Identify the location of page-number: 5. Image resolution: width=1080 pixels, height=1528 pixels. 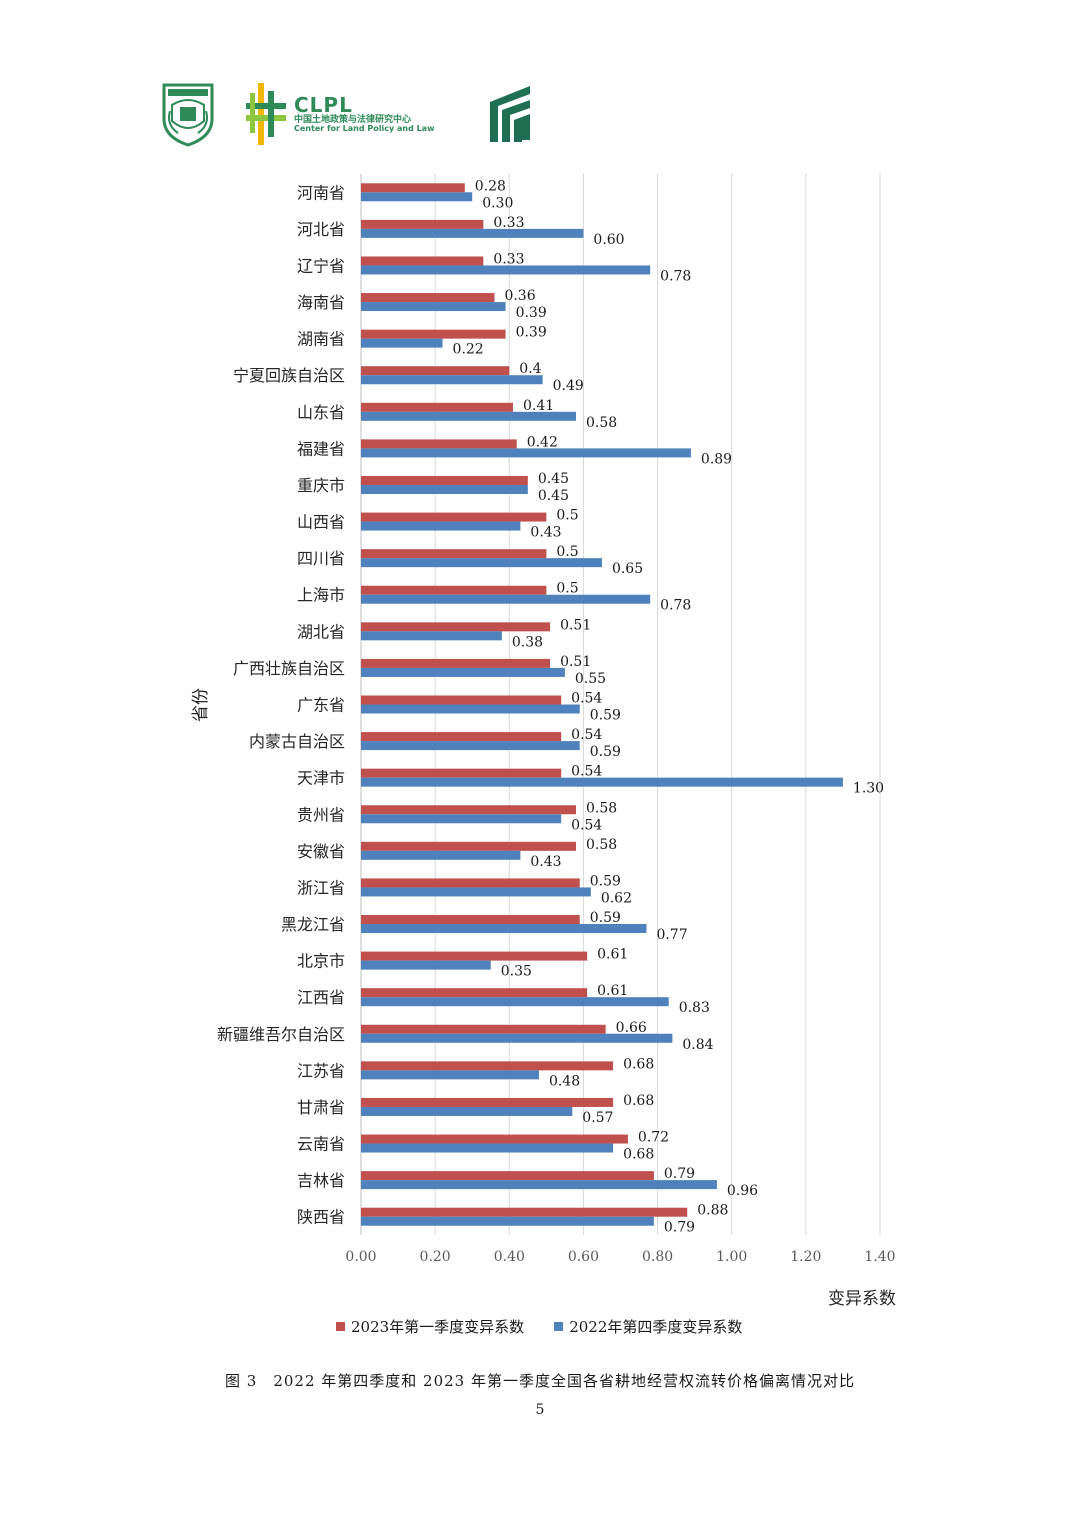
(540, 1410).